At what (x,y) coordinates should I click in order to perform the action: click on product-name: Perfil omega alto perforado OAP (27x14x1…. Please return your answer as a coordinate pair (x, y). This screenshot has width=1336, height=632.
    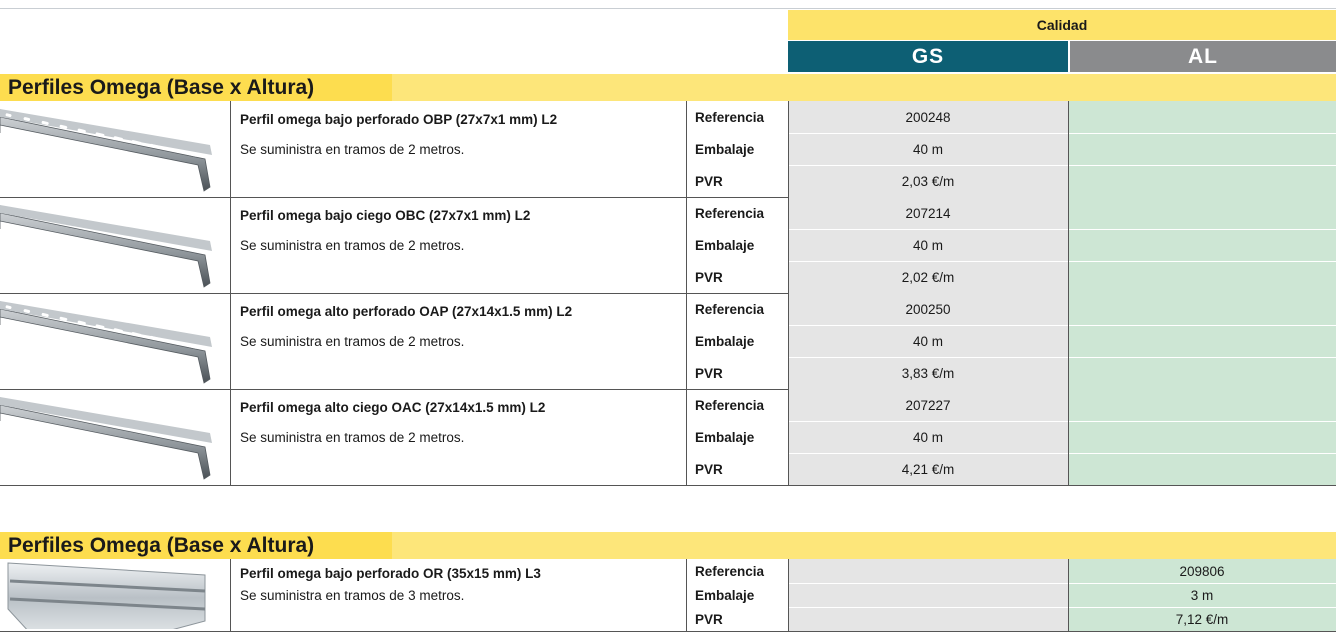
    Looking at the image, I should click on (406, 311).